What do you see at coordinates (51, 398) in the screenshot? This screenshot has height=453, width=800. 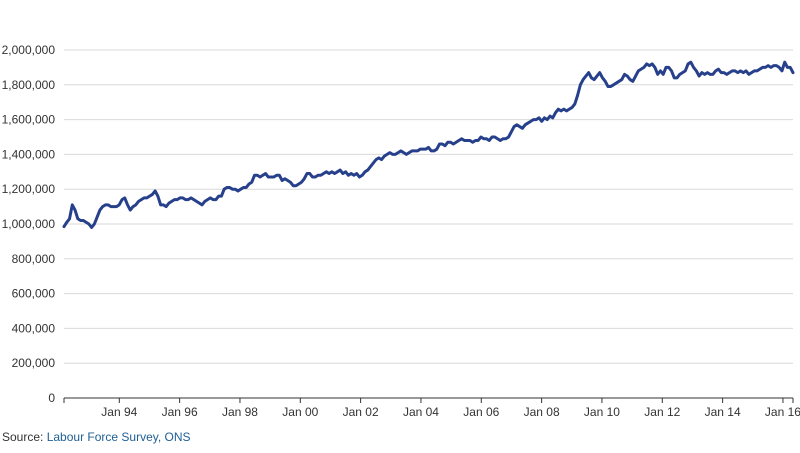 I see `y-tick-label: 0` at bounding box center [51, 398].